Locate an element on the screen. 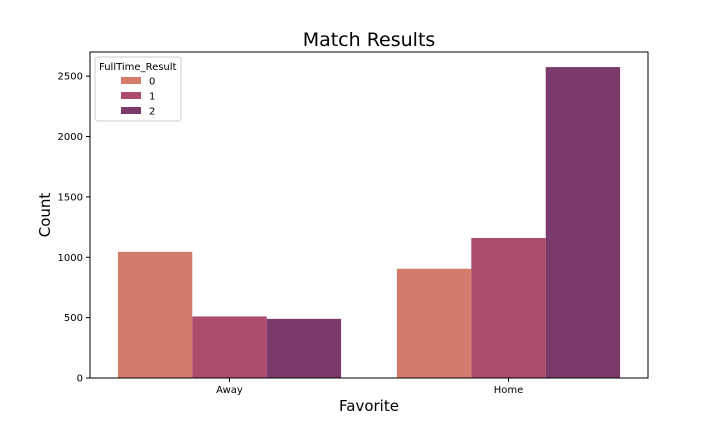  legend-items: 0 1 2 is located at coordinates (138, 97).